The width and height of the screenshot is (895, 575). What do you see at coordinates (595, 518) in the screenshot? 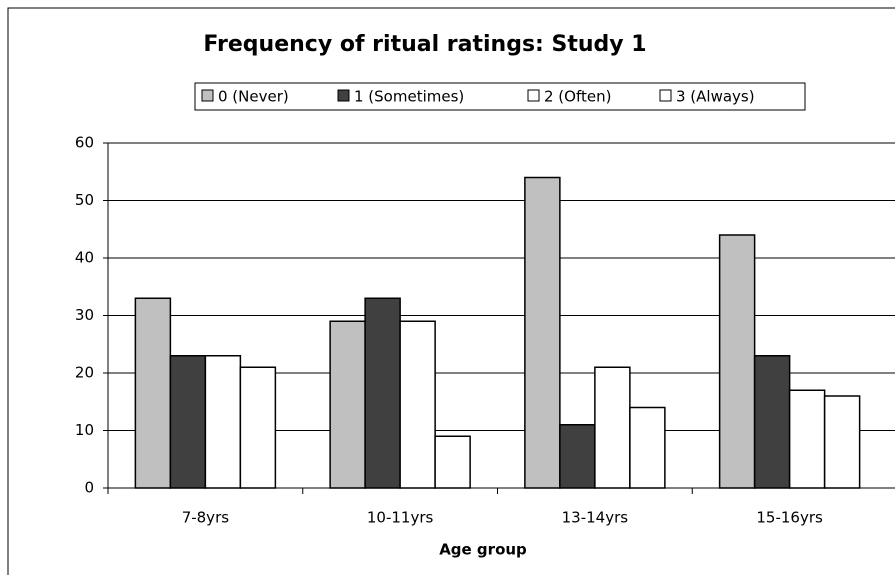
I see `x-tick-label: 13-14yrs` at bounding box center [595, 518].